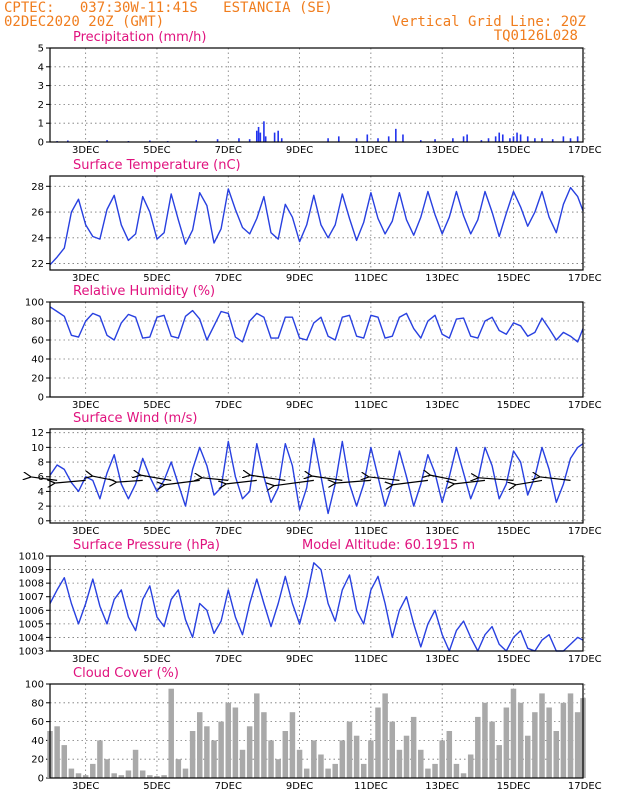 This screenshot has width=618, height=800. I want to click on rh-line, so click(316, 324).